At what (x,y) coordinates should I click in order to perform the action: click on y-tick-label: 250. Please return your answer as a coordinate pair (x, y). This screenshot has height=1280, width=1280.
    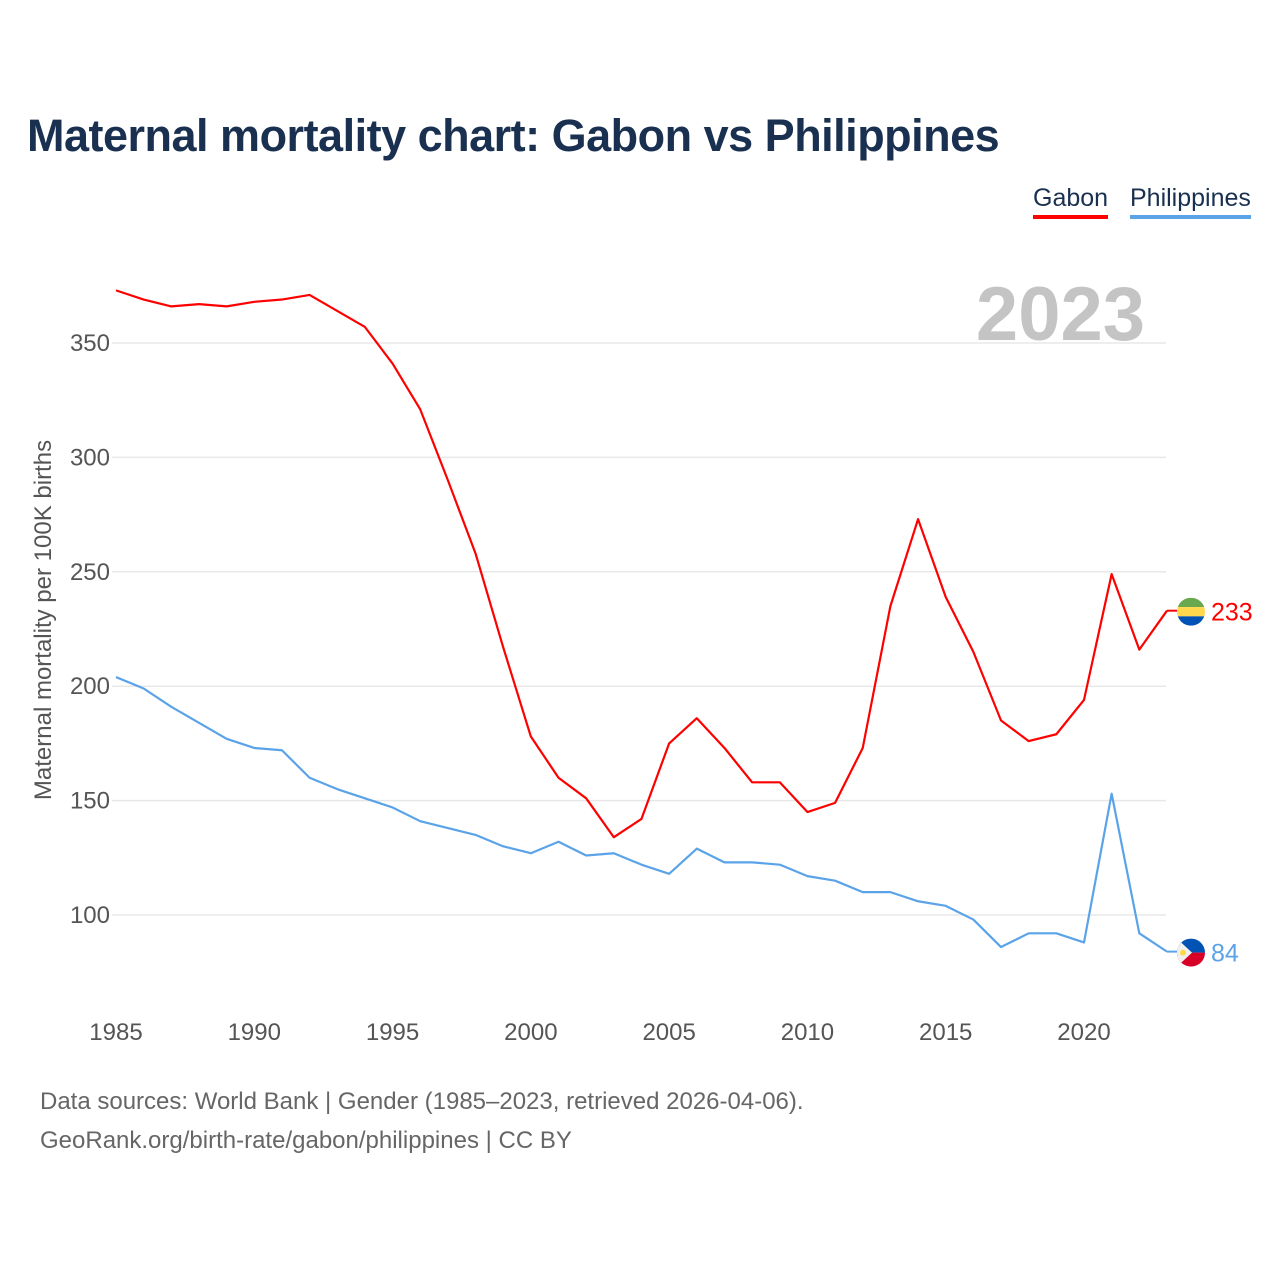
    Looking at the image, I should click on (90, 572).